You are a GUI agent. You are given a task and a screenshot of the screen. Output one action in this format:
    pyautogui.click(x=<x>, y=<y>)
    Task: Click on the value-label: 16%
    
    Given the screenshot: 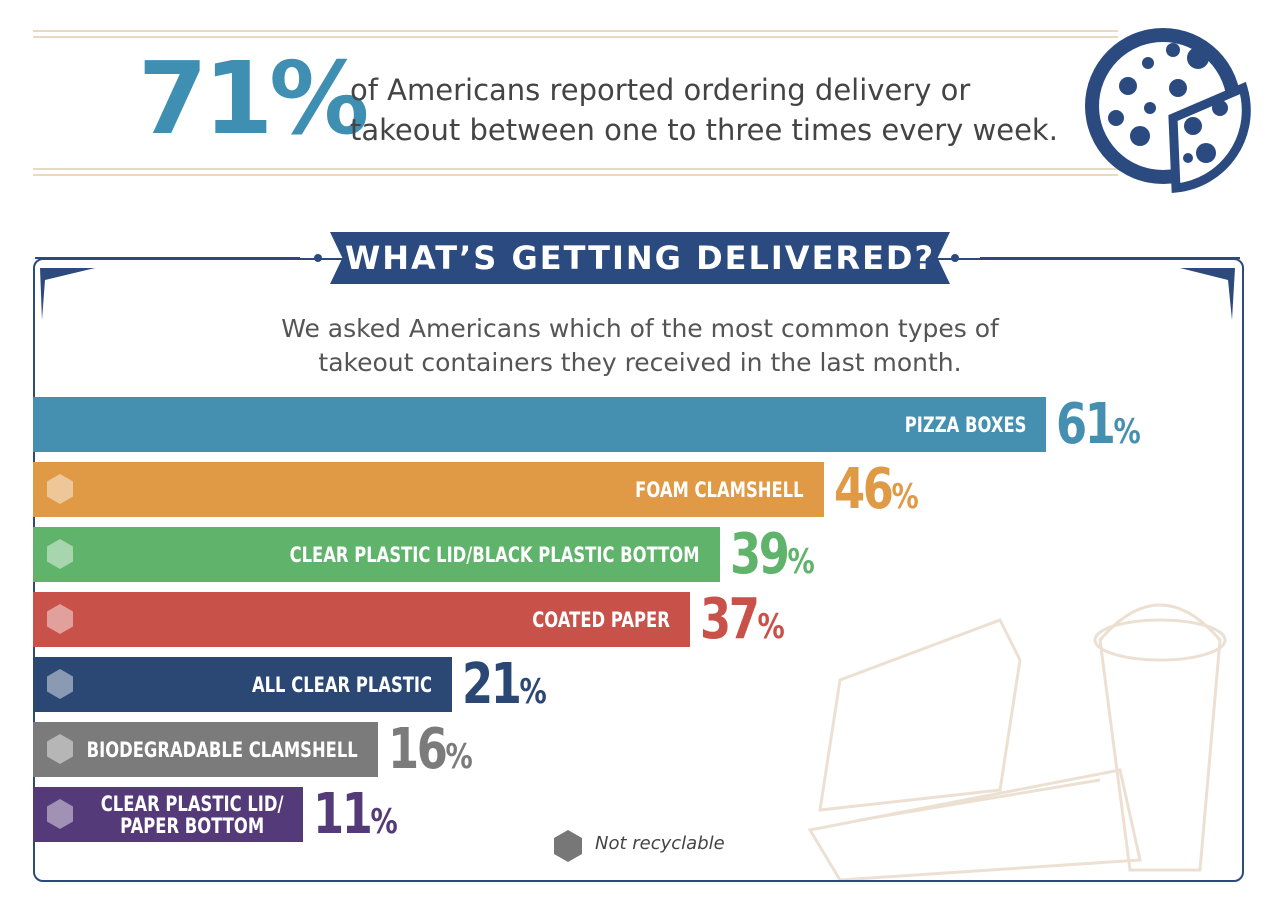 What is the action you would take?
    pyautogui.click(x=430, y=749)
    